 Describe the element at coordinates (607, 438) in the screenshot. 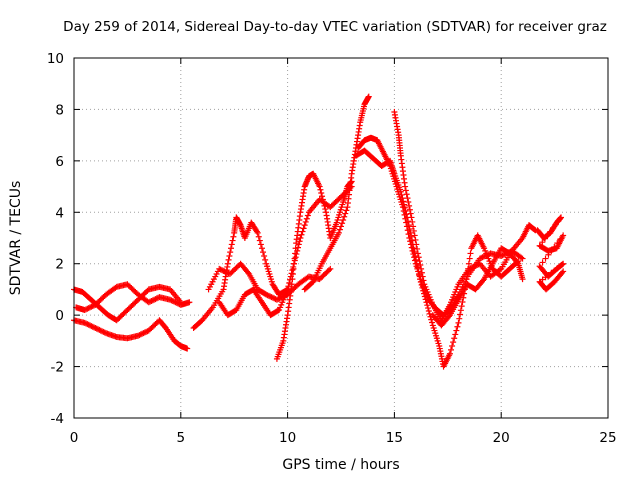

I see `x-tick-label: 25` at that location.